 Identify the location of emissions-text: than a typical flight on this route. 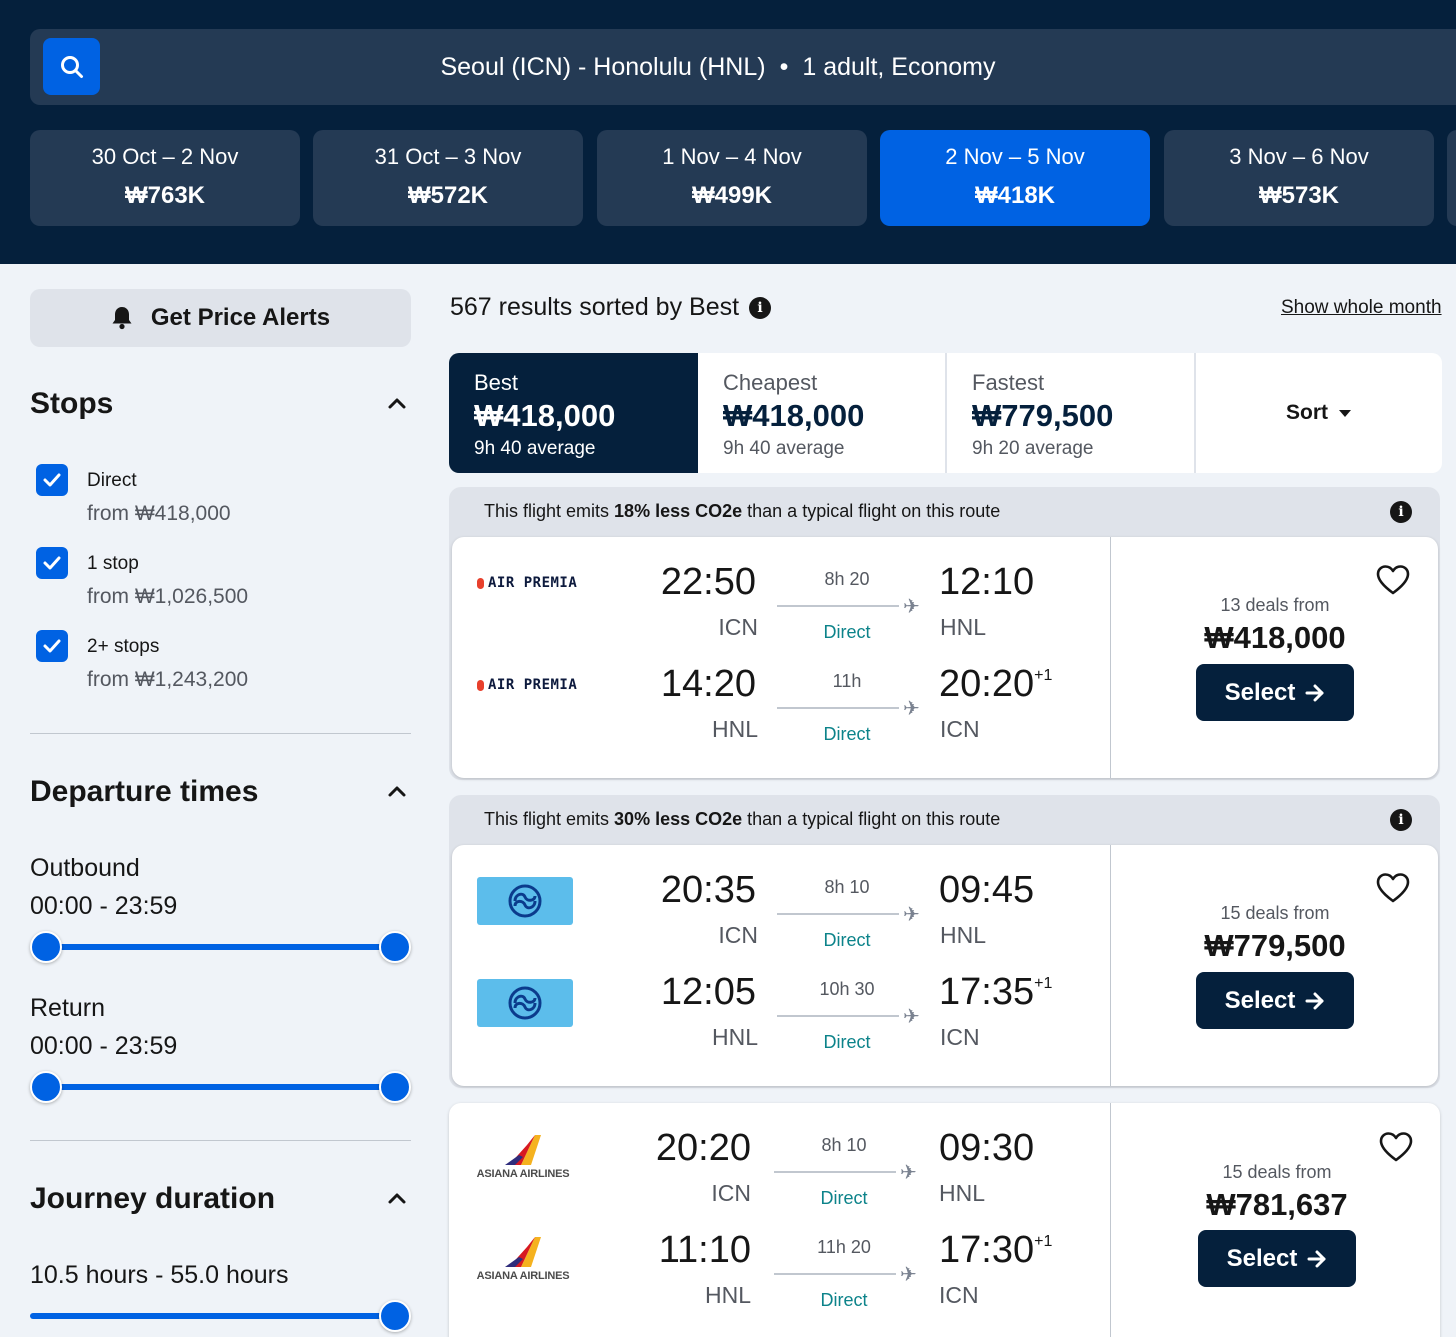
(871, 511).